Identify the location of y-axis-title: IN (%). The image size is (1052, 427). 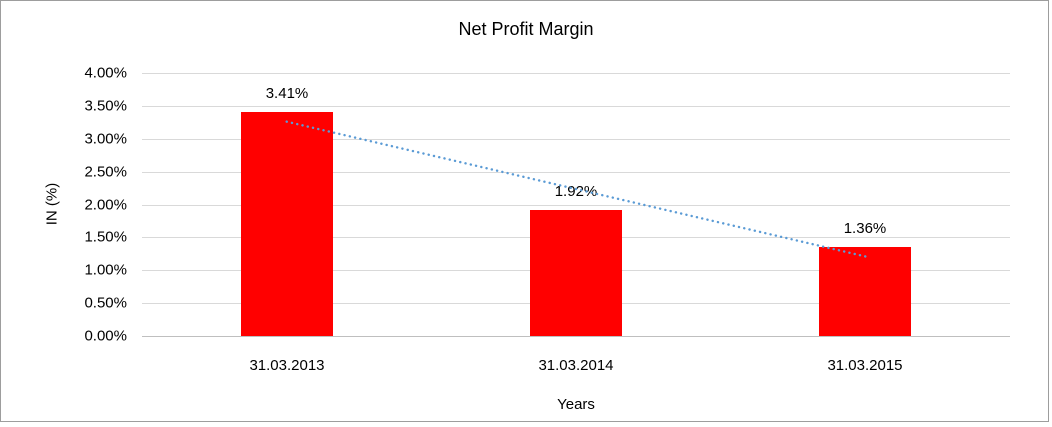
(52, 204).